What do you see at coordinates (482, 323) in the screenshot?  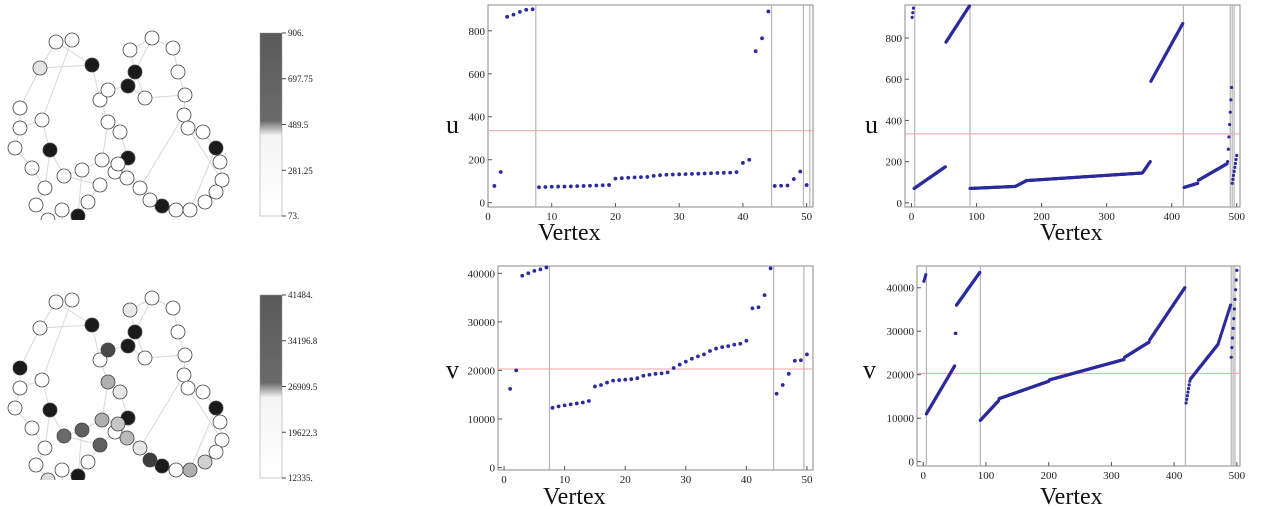 I see `y-tick-label: 30000` at bounding box center [482, 323].